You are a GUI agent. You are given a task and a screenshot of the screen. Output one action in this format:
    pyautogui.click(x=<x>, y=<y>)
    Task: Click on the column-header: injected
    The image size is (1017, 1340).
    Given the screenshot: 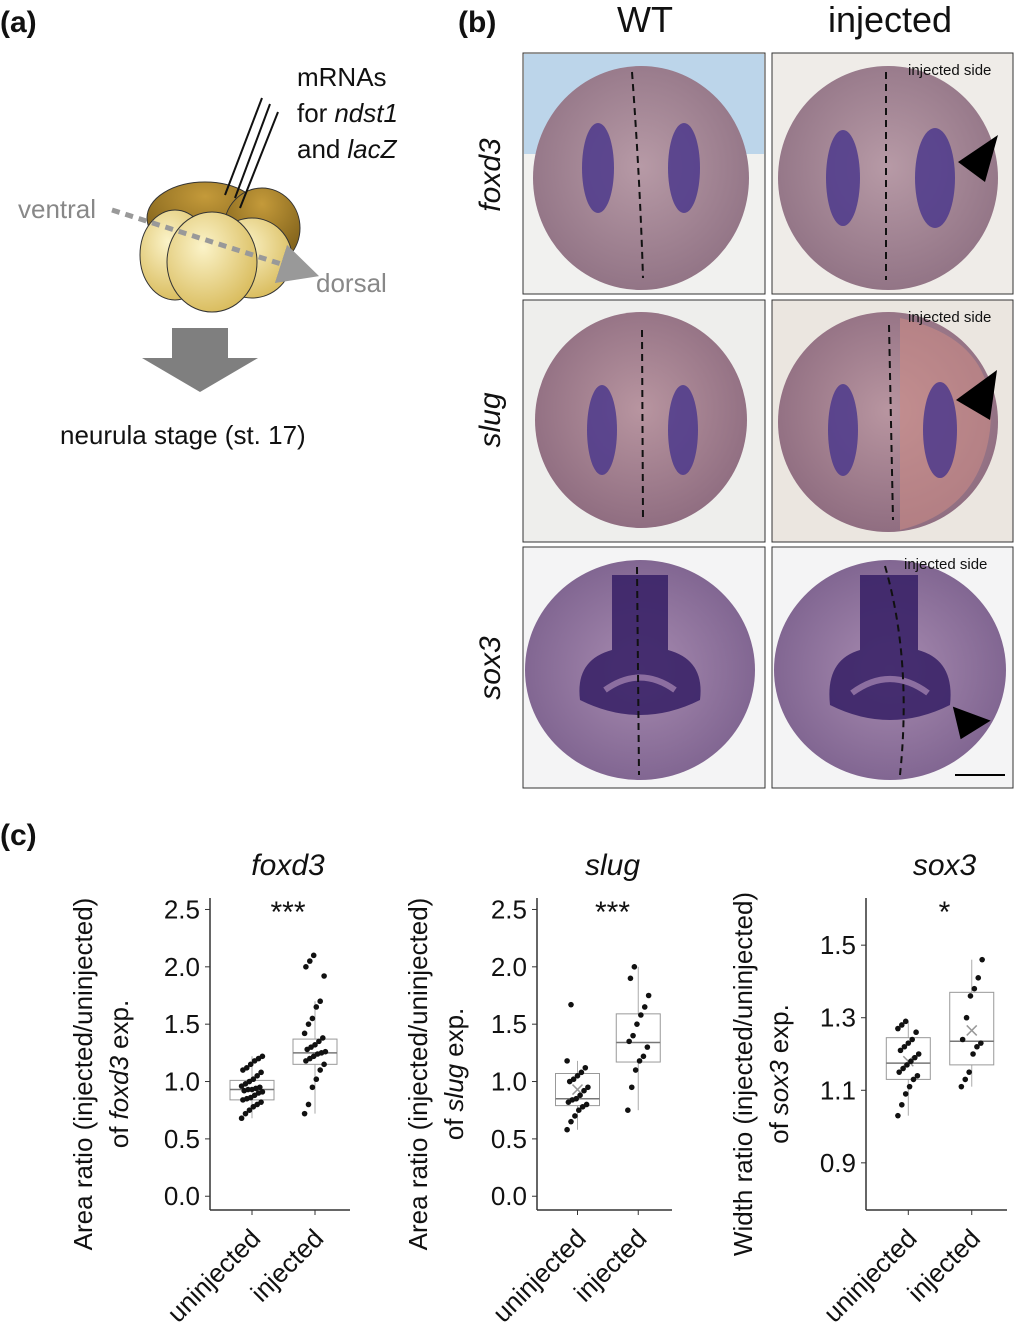 What is the action you would take?
    pyautogui.click(x=890, y=20)
    